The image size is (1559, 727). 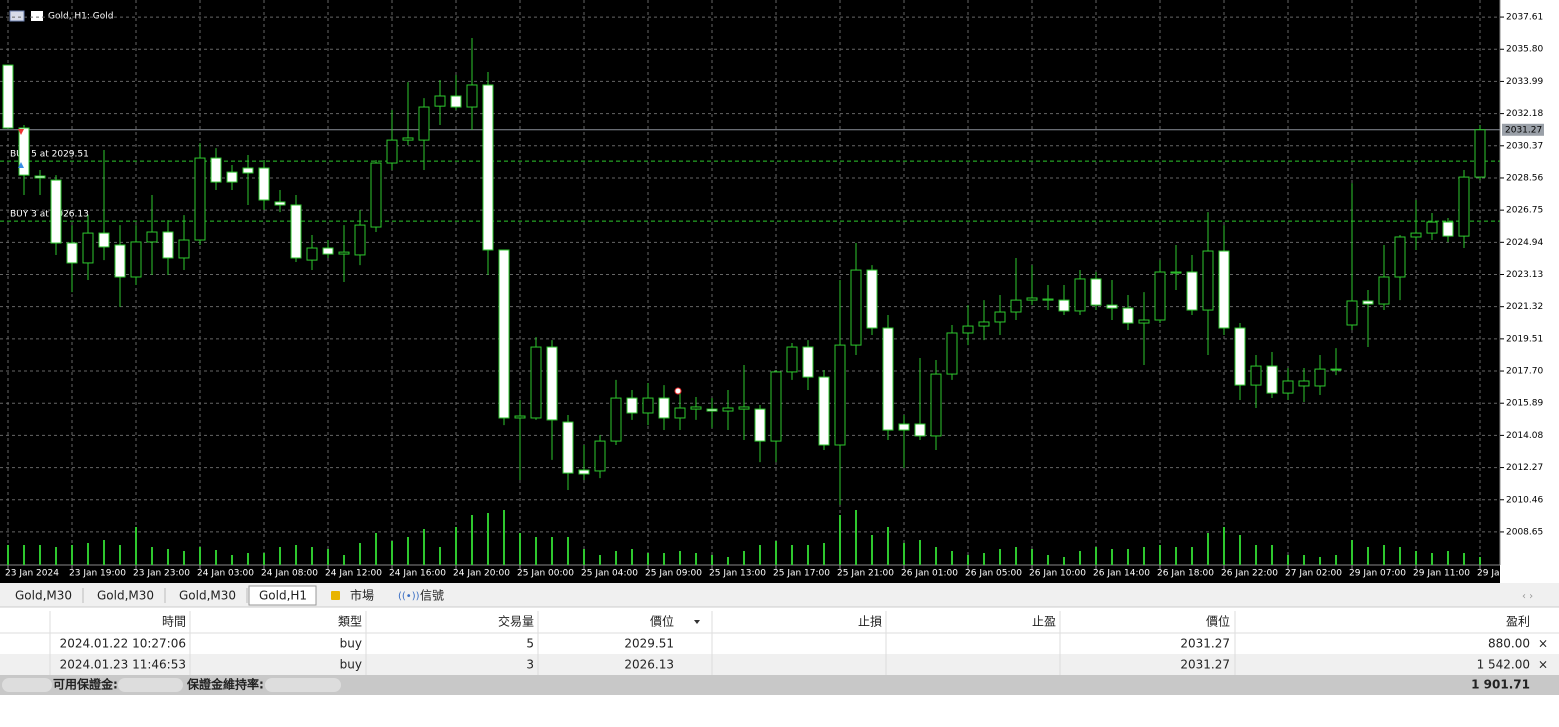 I want to click on active-tab, so click(x=282, y=595).